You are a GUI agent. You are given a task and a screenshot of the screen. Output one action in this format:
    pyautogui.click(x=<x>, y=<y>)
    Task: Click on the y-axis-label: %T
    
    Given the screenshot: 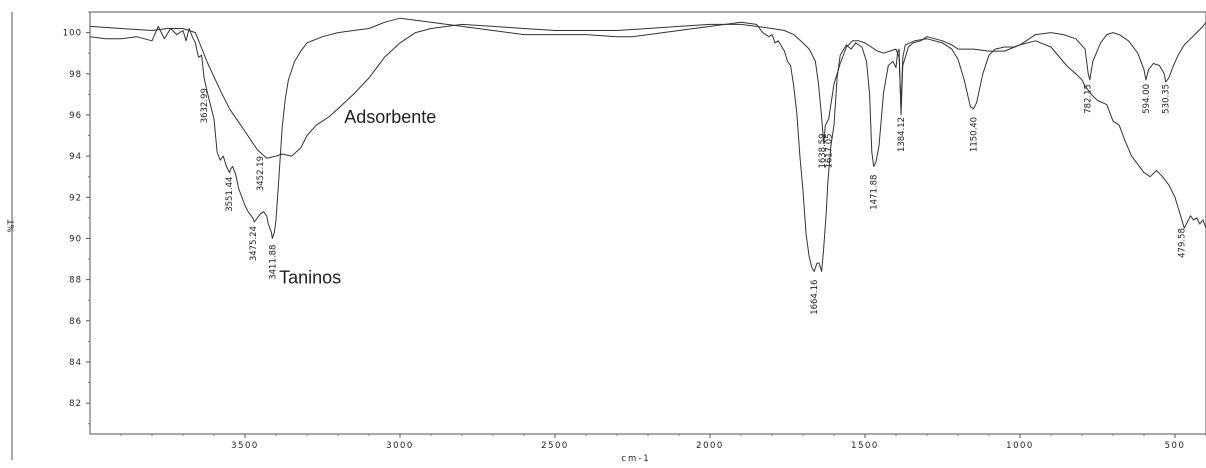 What is the action you would take?
    pyautogui.click(x=12, y=226)
    